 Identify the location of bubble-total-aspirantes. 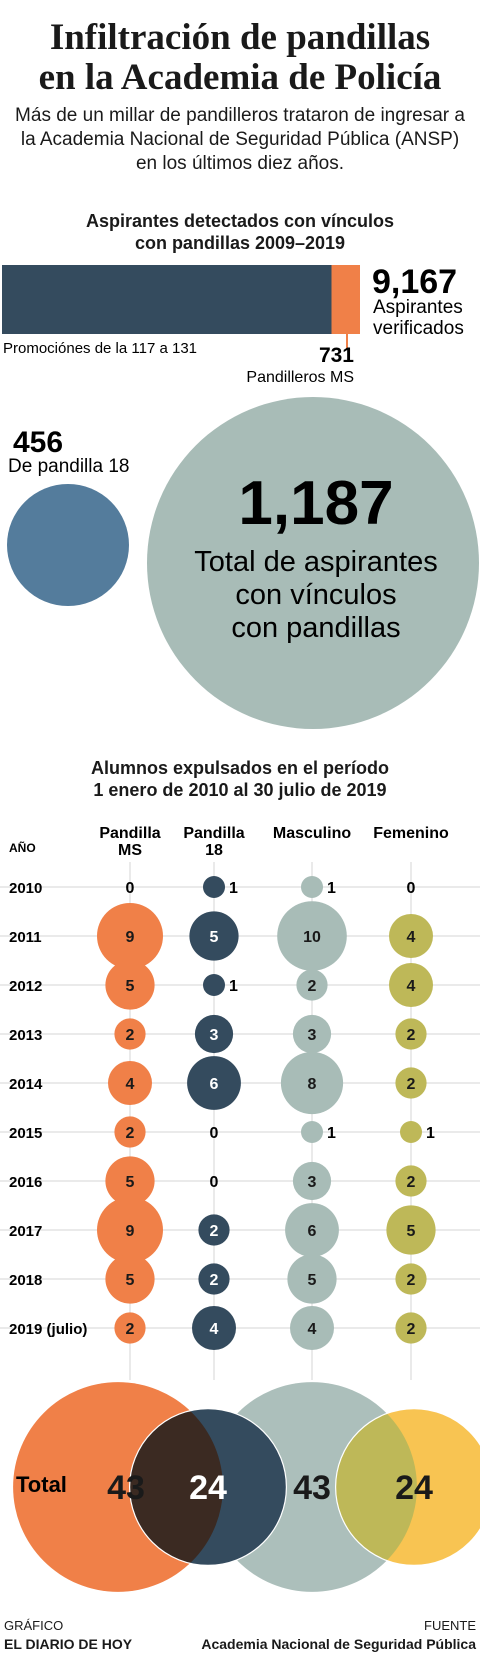
(313, 563).